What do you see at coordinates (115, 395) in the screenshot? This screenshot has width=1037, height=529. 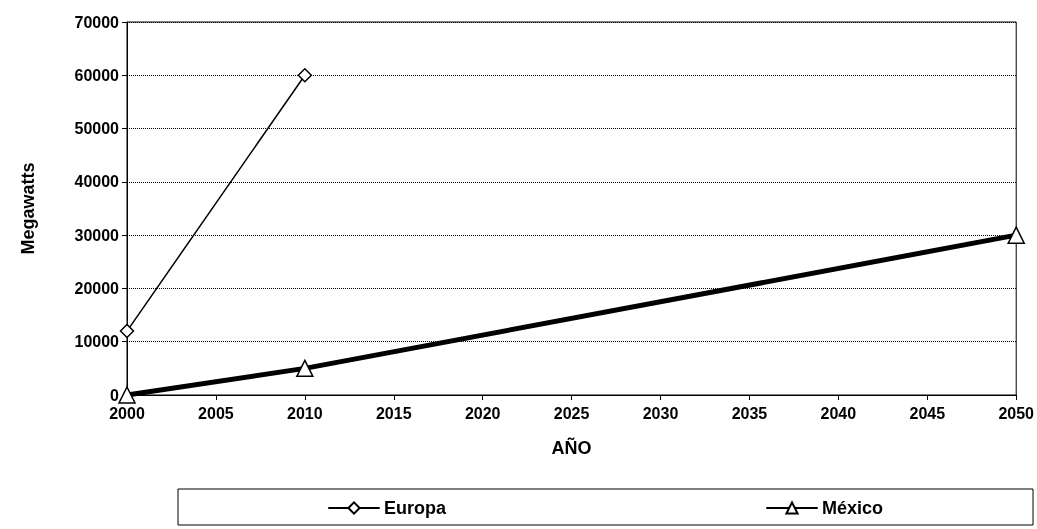 I see `y-tick-label: 0` at bounding box center [115, 395].